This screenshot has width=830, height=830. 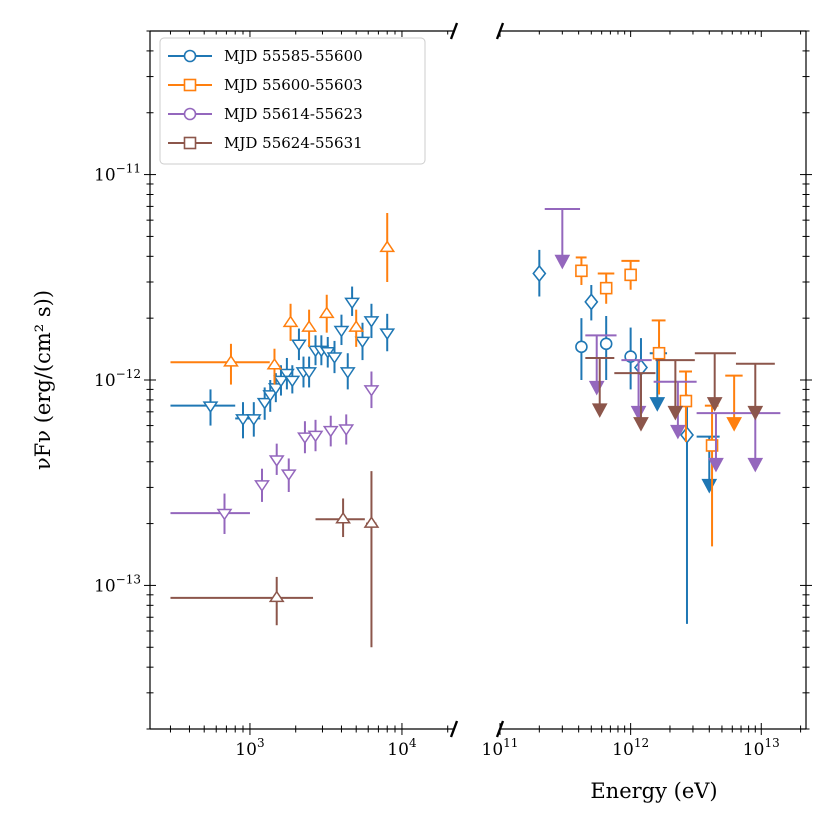 I want to click on x-tick-label: 10¹¹, so click(x=500, y=748).